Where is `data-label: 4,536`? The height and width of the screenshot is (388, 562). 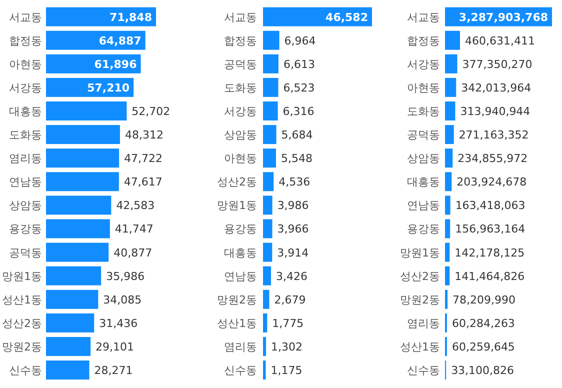
data-label: 4,536 is located at coordinates (294, 182).